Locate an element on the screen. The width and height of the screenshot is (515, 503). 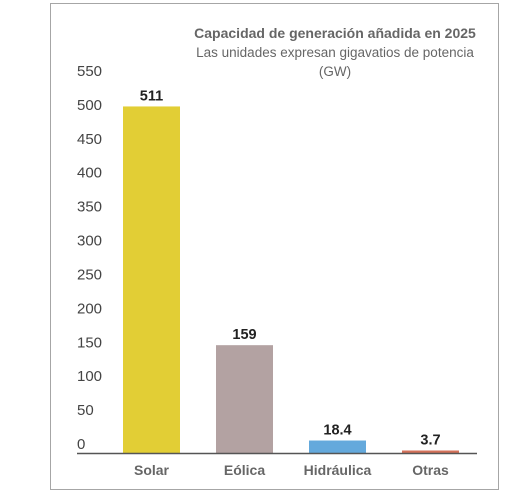
x-category-label: Eólica is located at coordinates (244, 470).